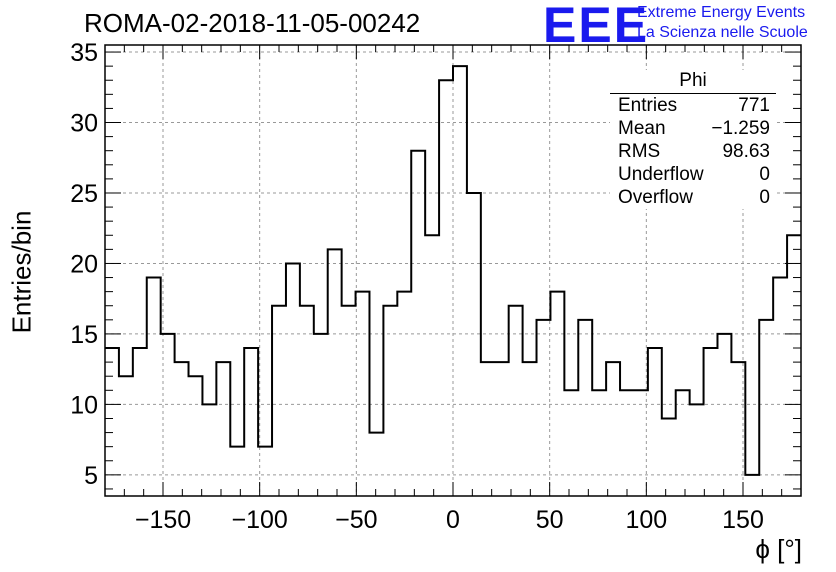 The height and width of the screenshot is (572, 836). Describe the element at coordinates (260, 520) in the screenshot. I see `x-tick-label: −100` at that location.